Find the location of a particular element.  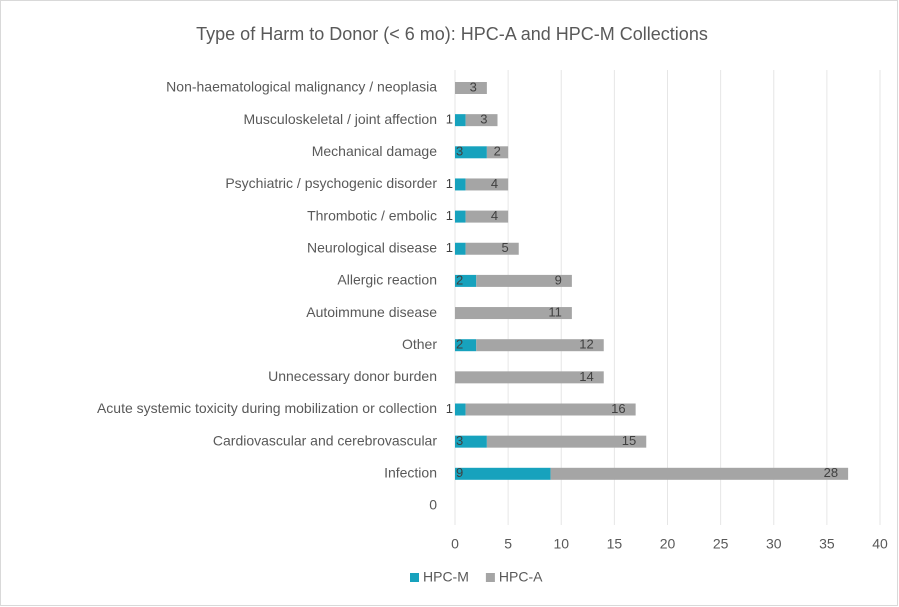

value-label: 14 is located at coordinates (586, 376).